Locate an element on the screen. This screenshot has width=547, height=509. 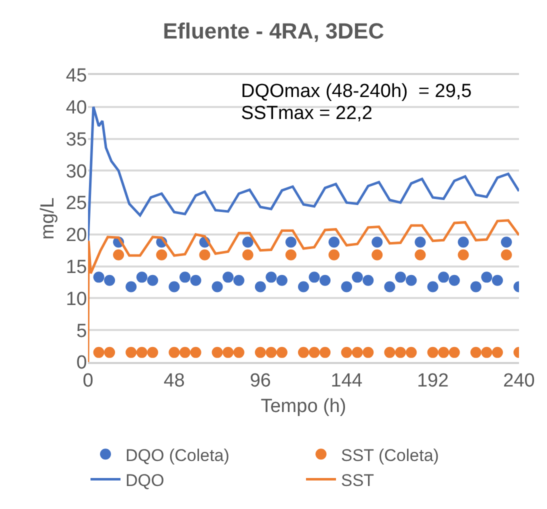
y-tick-label: 5 is located at coordinates (81, 331).